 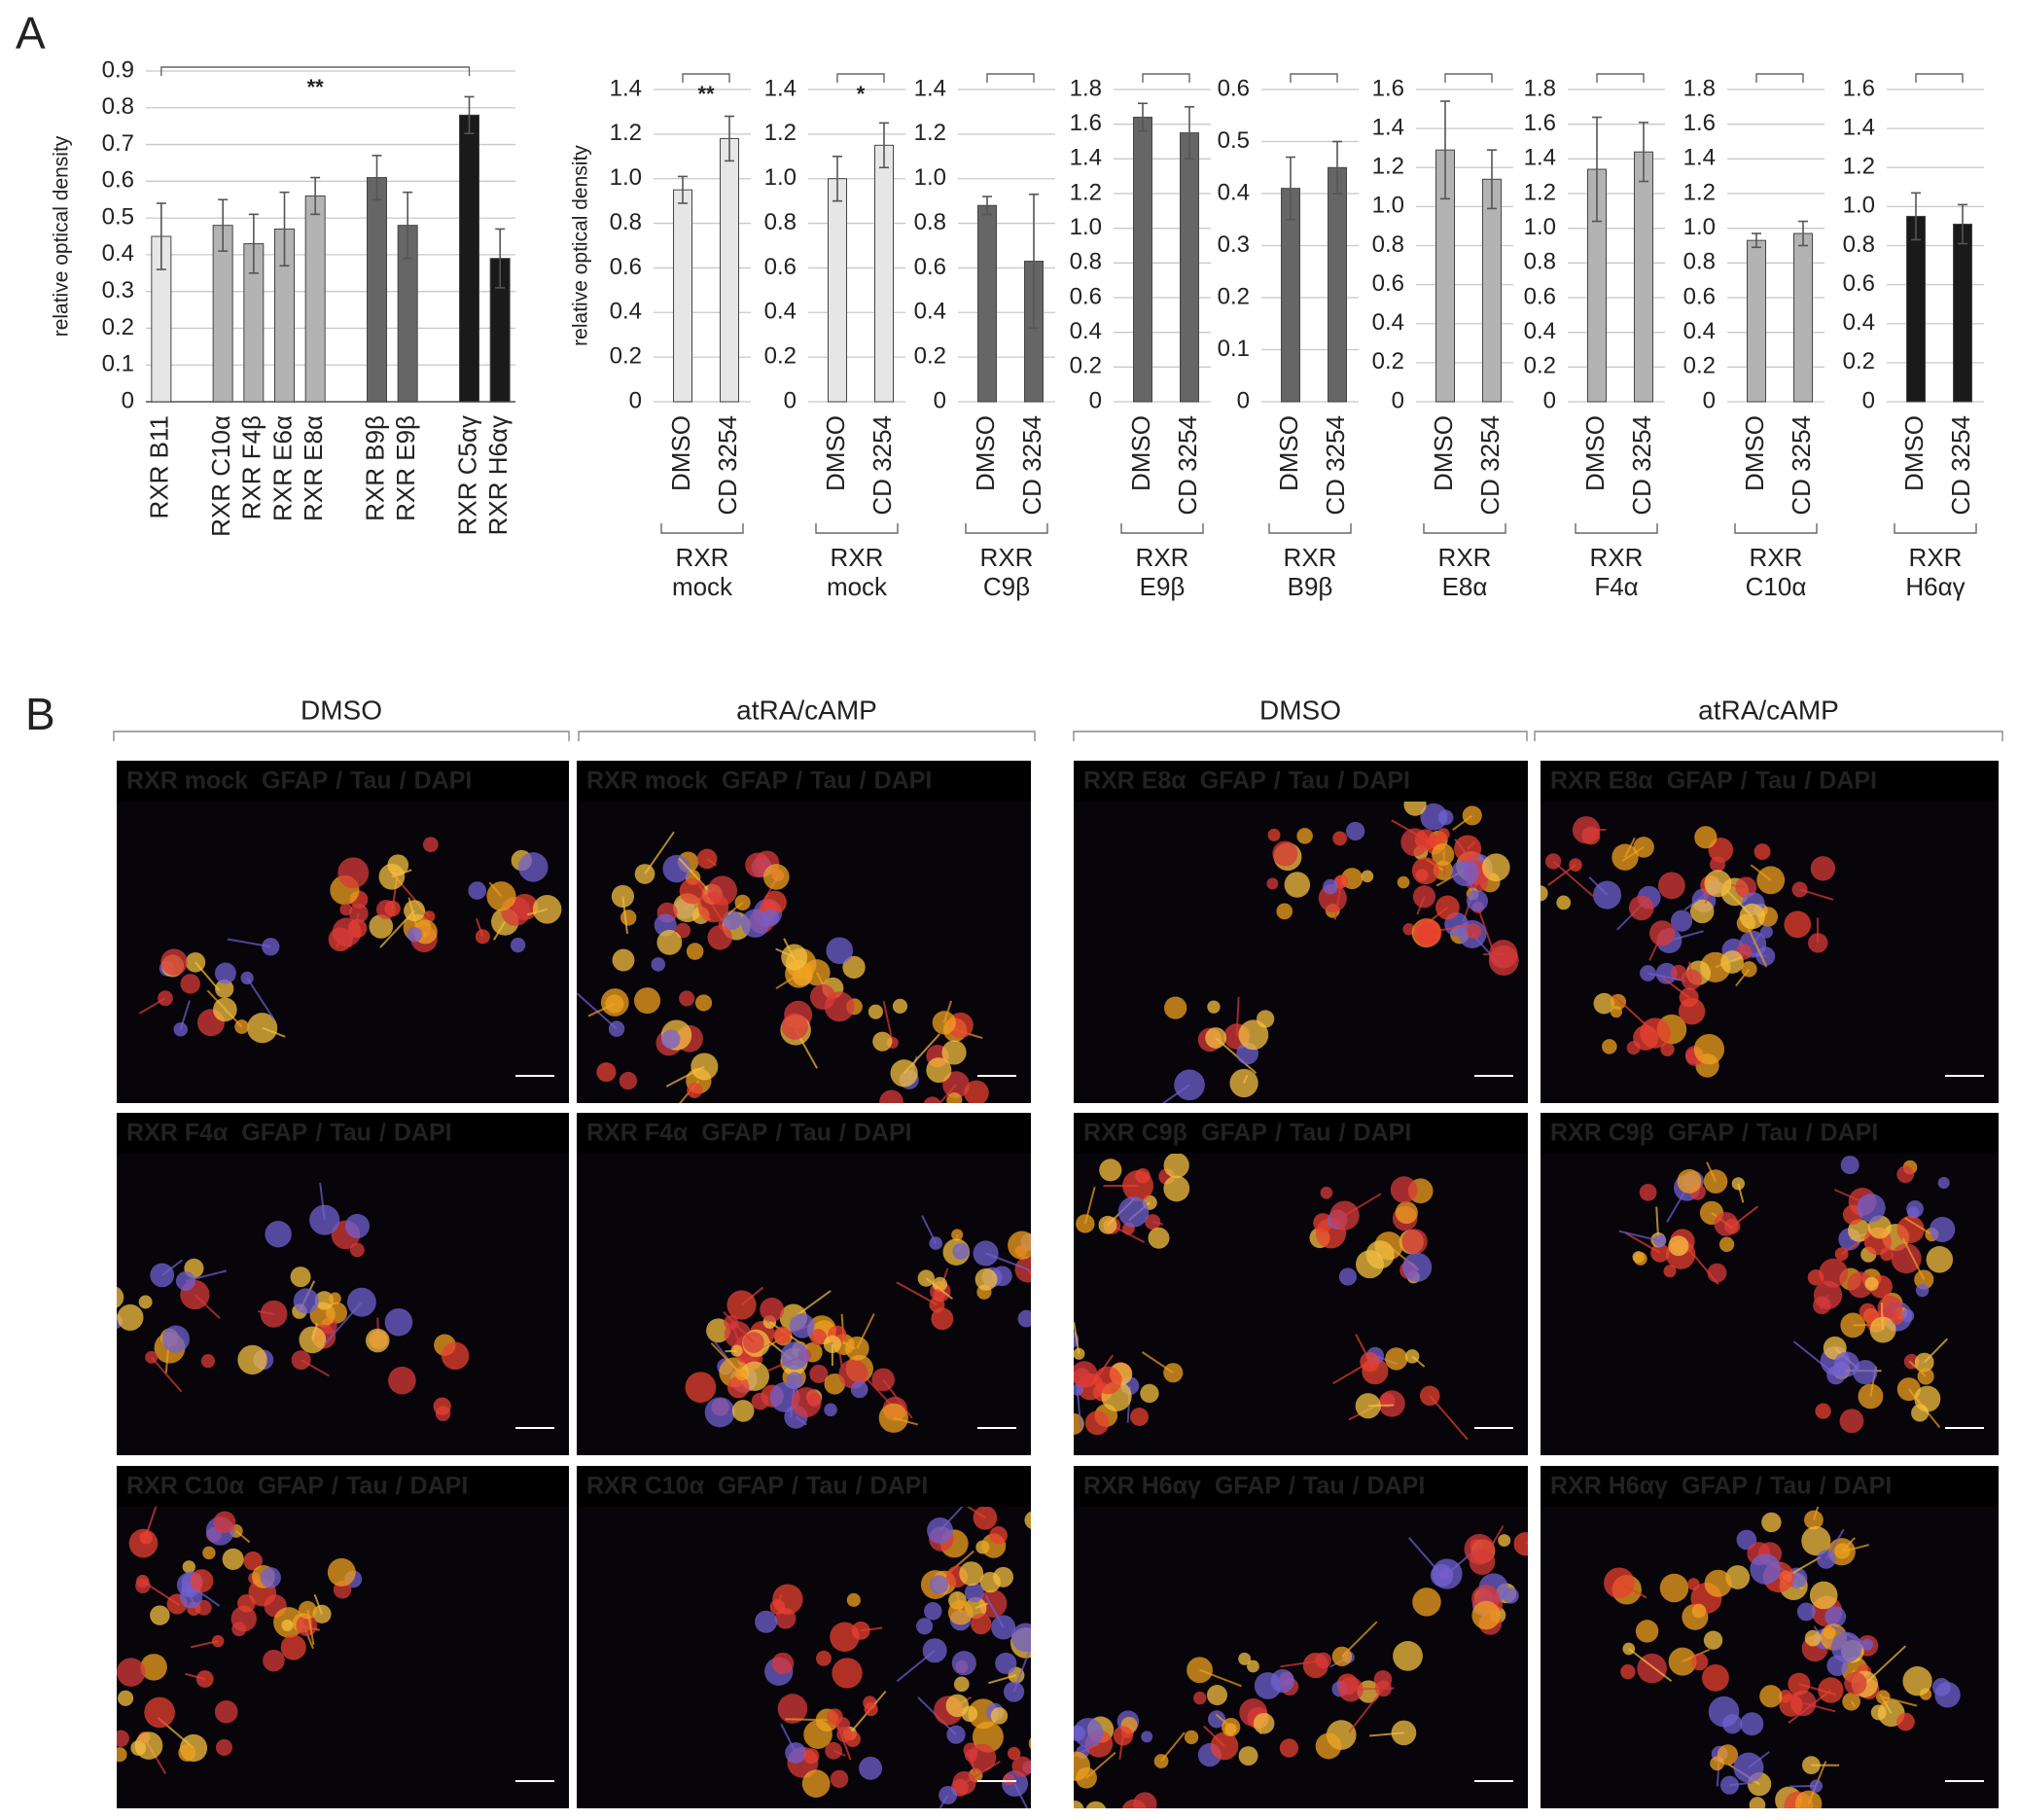 What do you see at coordinates (343, 781) in the screenshot?
I see `image-title-bar` at bounding box center [343, 781].